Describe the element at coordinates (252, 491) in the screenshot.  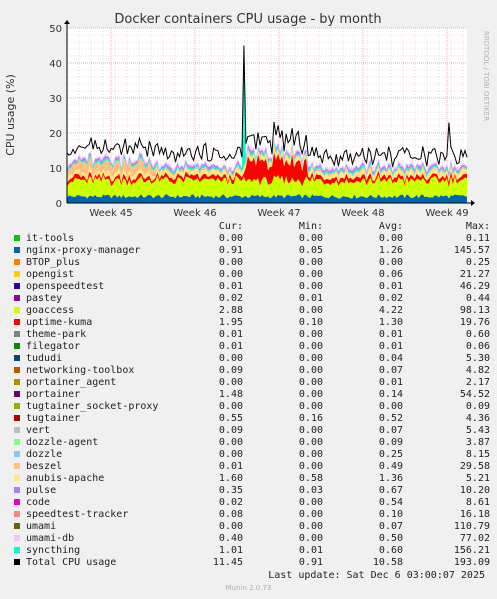
I see `legend-row: pulse 0.35 0.03 0.67 10.20` at that location.